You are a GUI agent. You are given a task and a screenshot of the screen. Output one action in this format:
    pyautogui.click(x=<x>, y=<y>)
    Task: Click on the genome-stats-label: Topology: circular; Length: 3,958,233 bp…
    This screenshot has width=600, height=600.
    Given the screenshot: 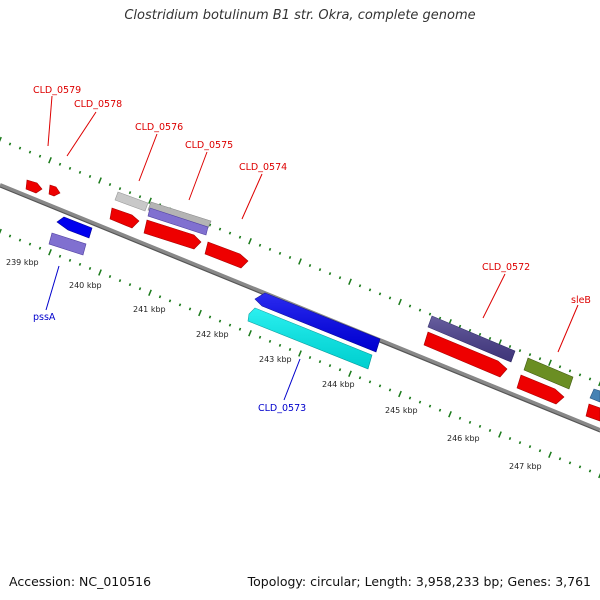 What is the action you would take?
    pyautogui.click(x=419, y=581)
    